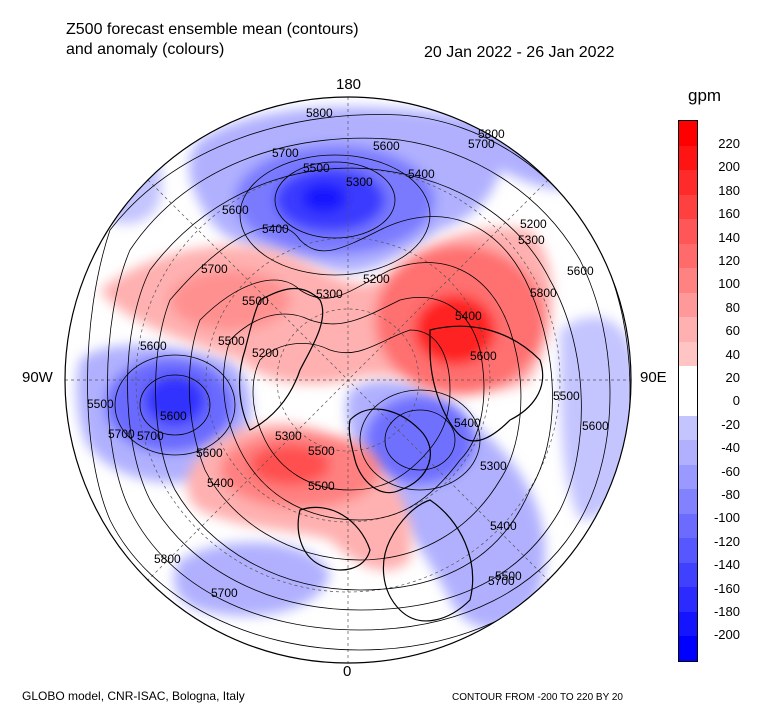 This screenshot has height=720, width=760. Describe the element at coordinates (729, 260) in the screenshot. I see `colorbar-tick-label: 120` at that location.